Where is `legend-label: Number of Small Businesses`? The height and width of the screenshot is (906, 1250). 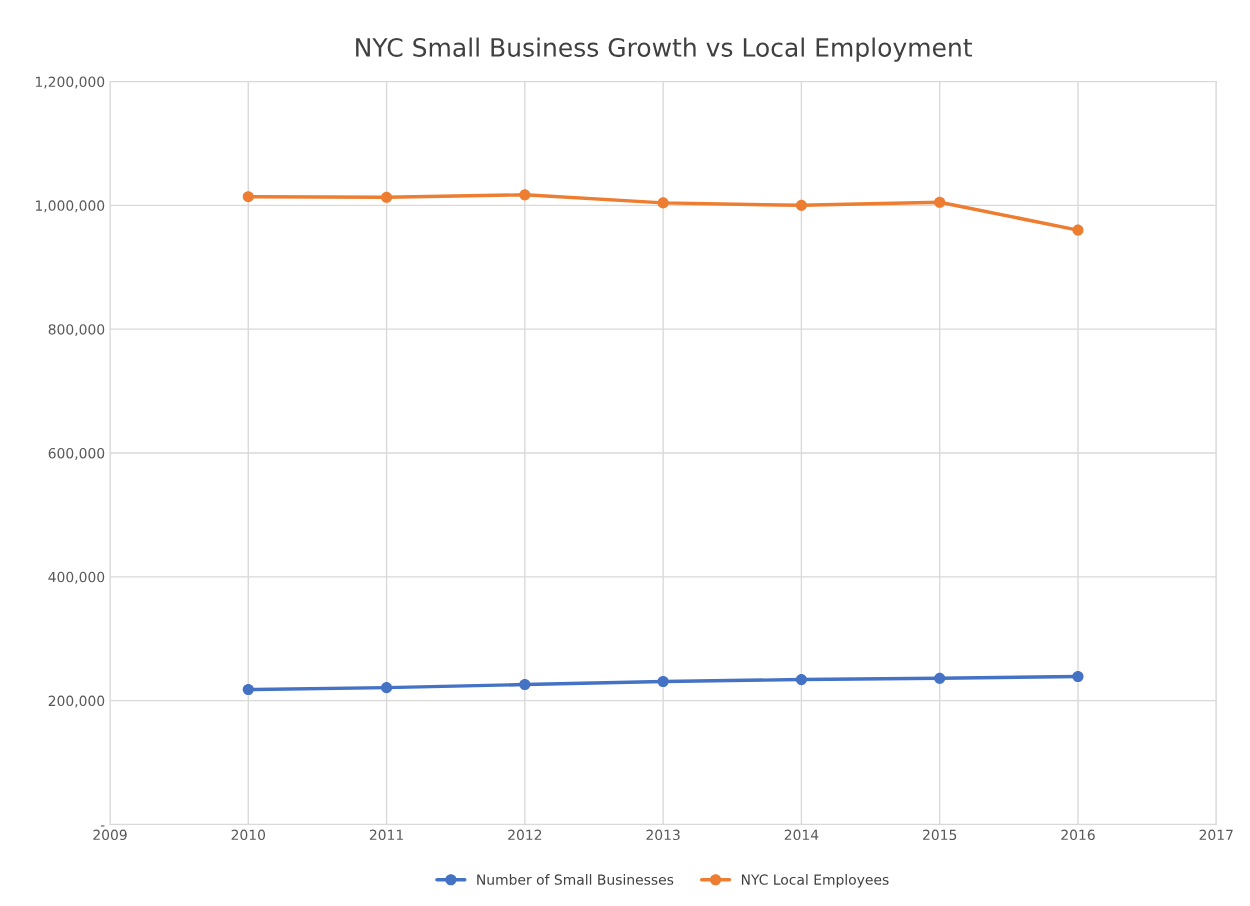 legend-label: Number of Small Businesses is located at coordinates (575, 879).